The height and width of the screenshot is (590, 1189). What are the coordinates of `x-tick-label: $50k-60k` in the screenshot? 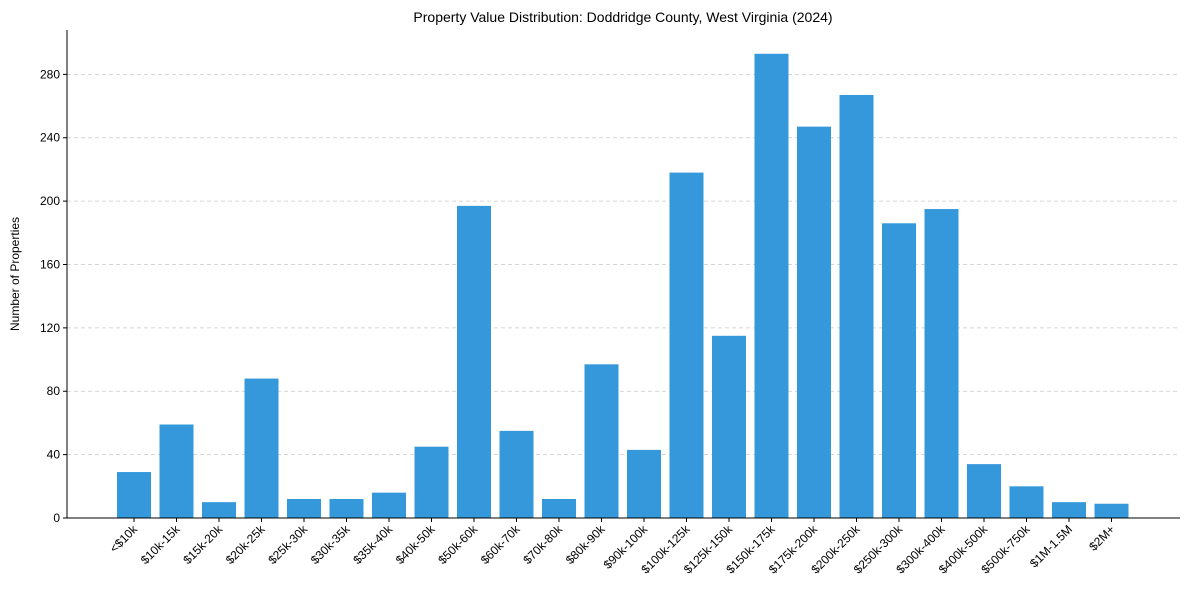 It's located at (458, 545).